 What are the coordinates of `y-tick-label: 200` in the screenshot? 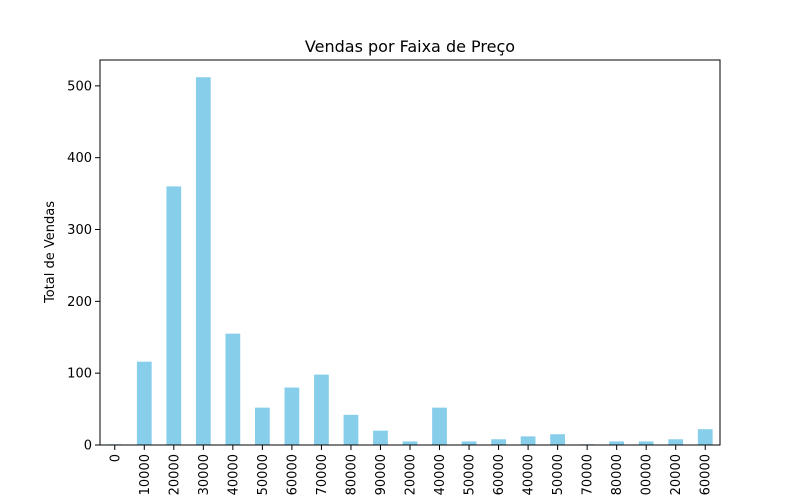 It's located at (79, 302).